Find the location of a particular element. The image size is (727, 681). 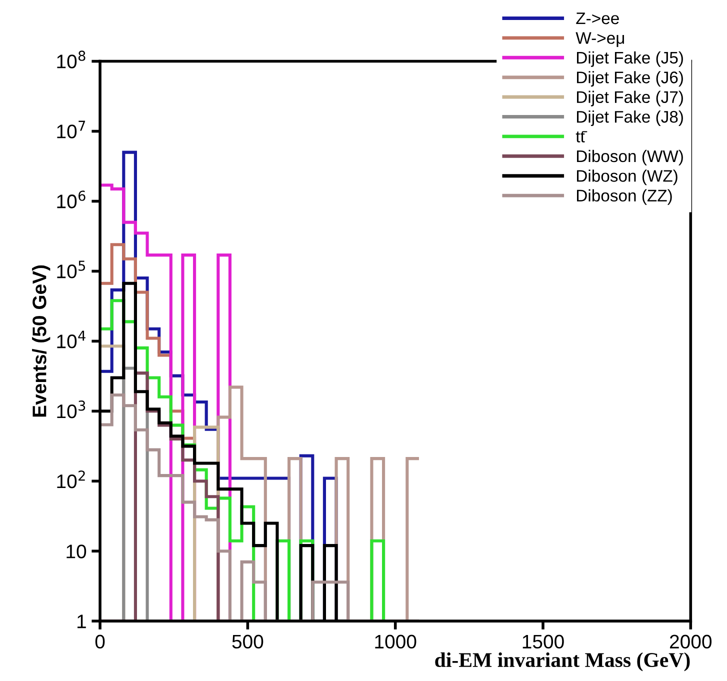

x-tick-label: 2000 is located at coordinates (691, 641).